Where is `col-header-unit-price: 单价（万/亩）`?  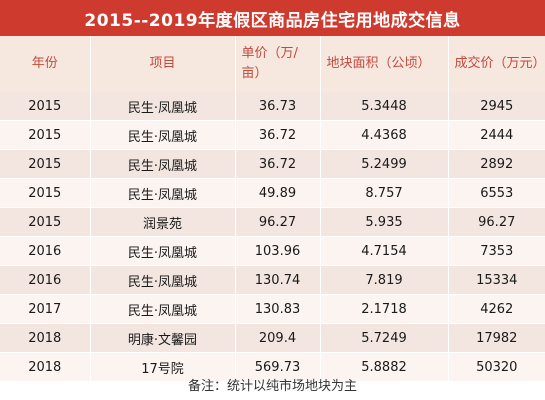 col-header-unit-price: 单价（万/亩） is located at coordinates (278, 64).